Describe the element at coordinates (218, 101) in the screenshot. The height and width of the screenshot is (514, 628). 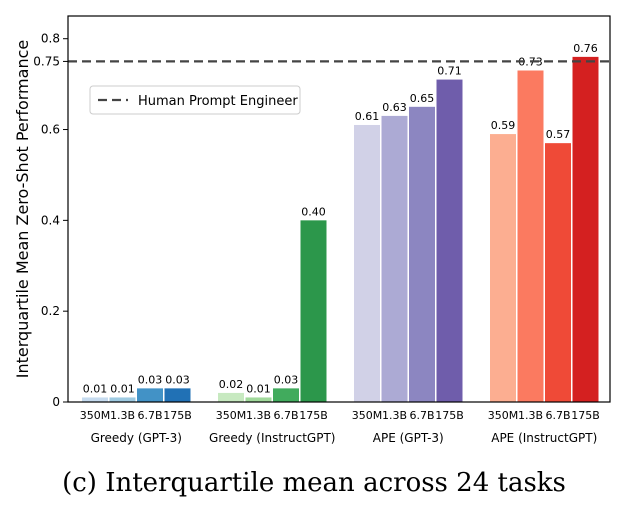
I see `legend-label: Human Prompt Engineer` at that location.